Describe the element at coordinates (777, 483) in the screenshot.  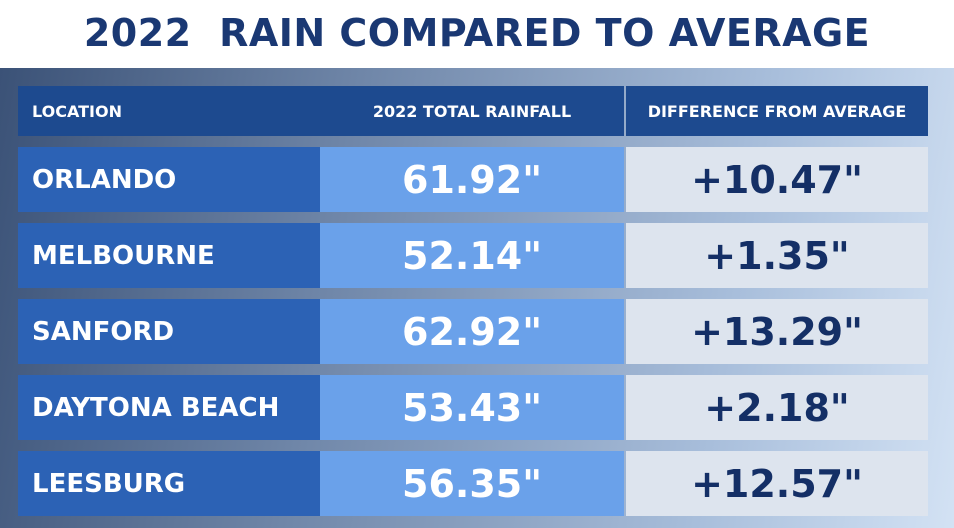
I see `difference: +12.57"` at that location.